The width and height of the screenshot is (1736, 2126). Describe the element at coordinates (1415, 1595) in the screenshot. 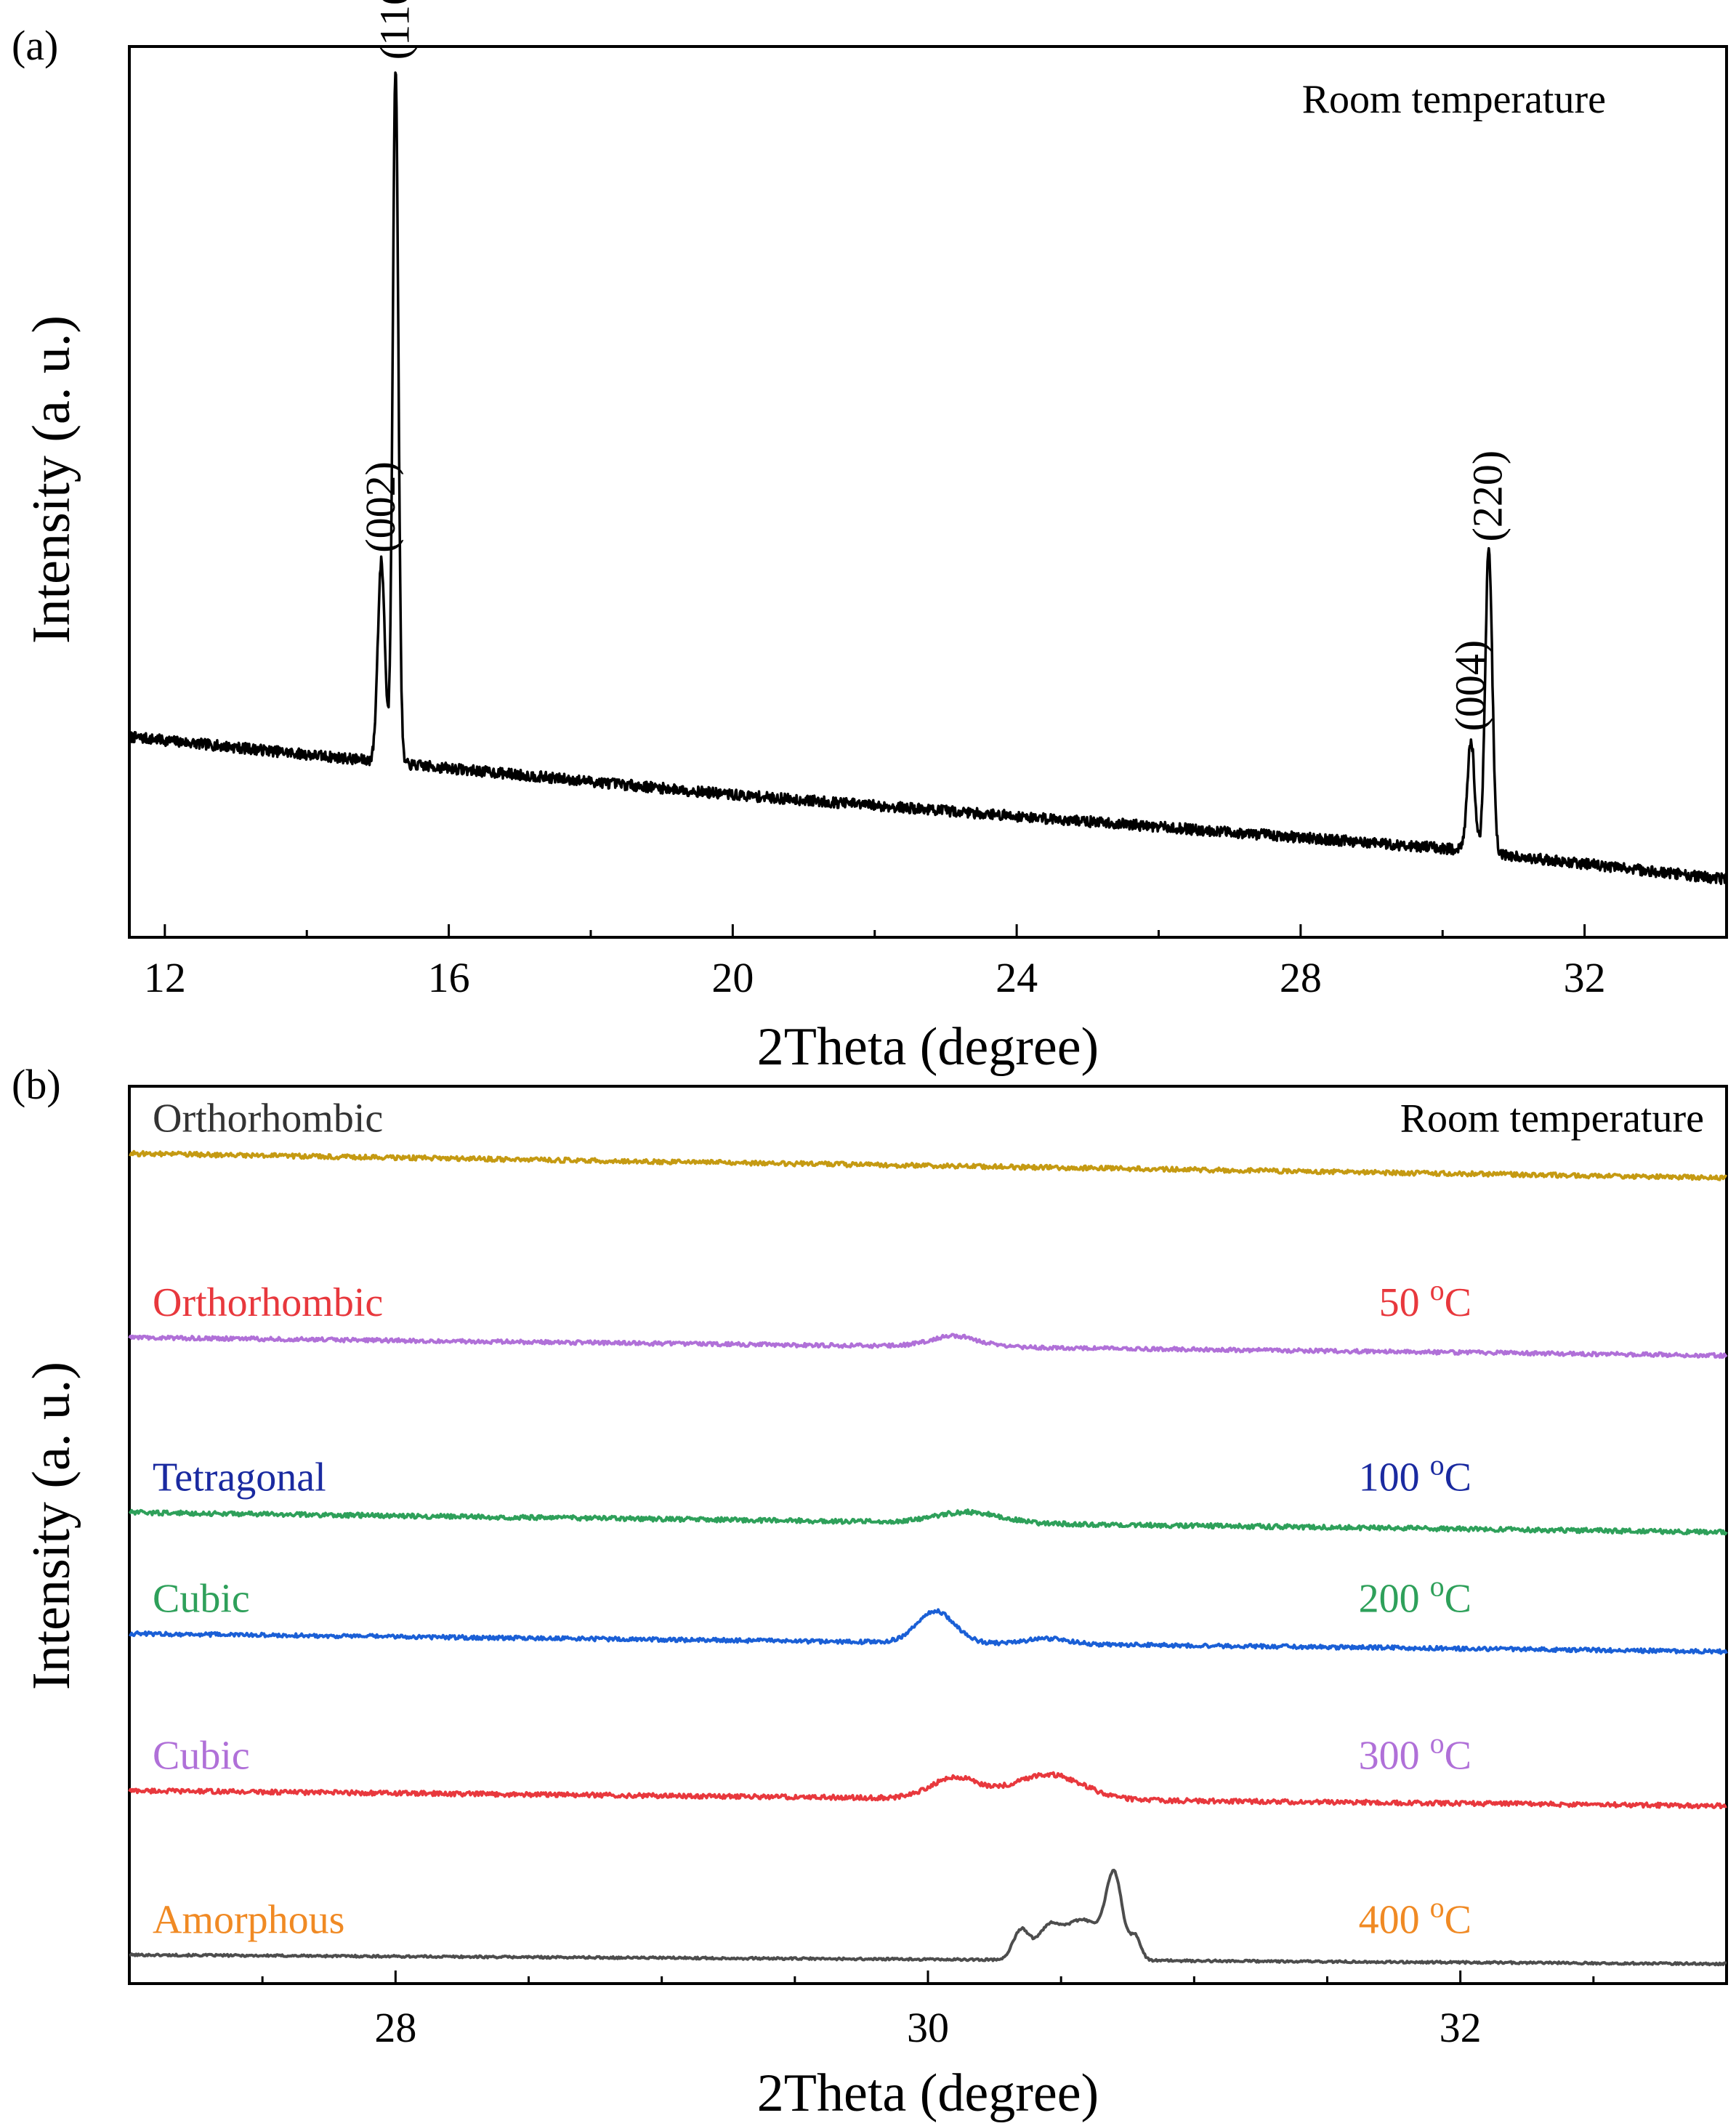

I see `temperature-label: 200 oC` at that location.